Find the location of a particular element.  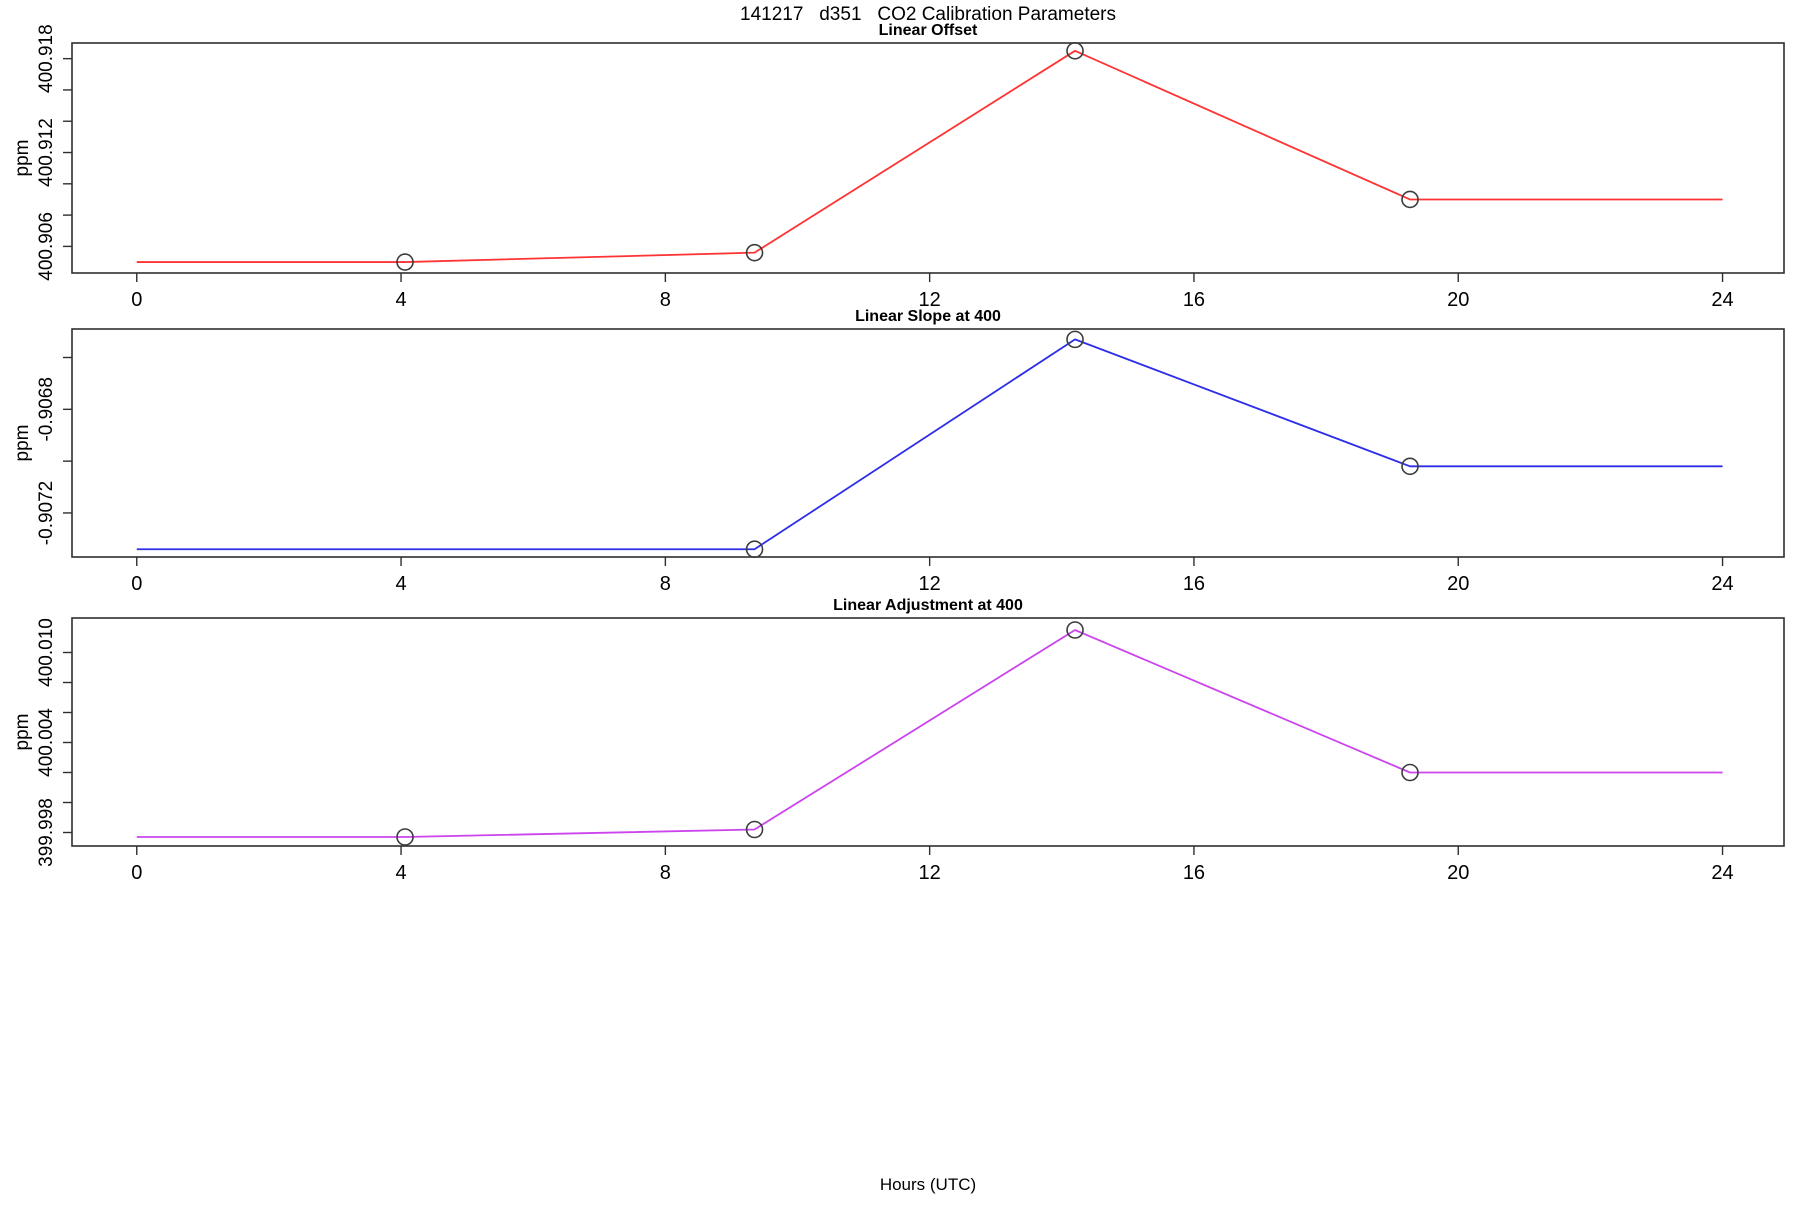

y-tick-label: 400.918 is located at coordinates (46, 58).